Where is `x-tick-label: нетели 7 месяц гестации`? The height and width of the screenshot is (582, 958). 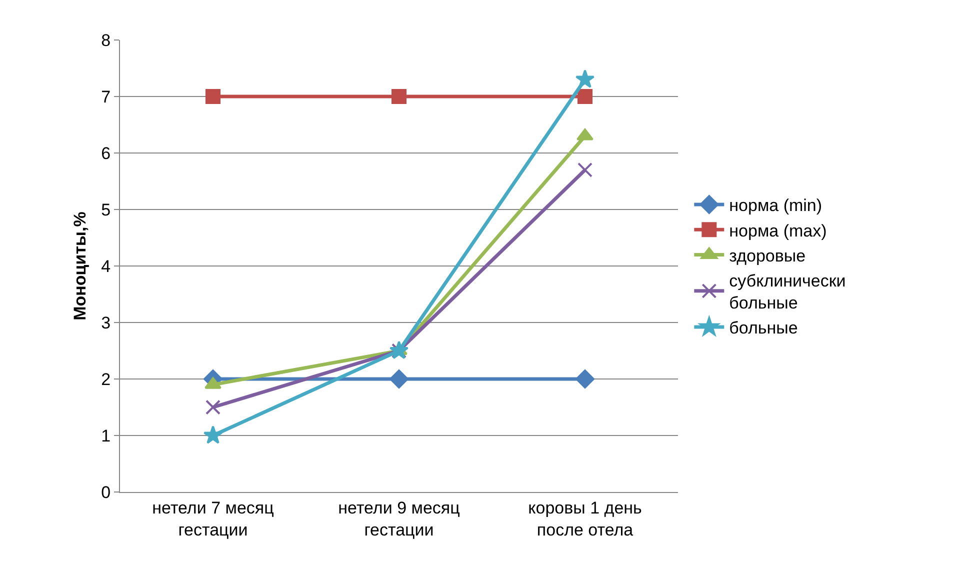 x-tick-label: нетели 7 месяц гестации is located at coordinates (213, 519).